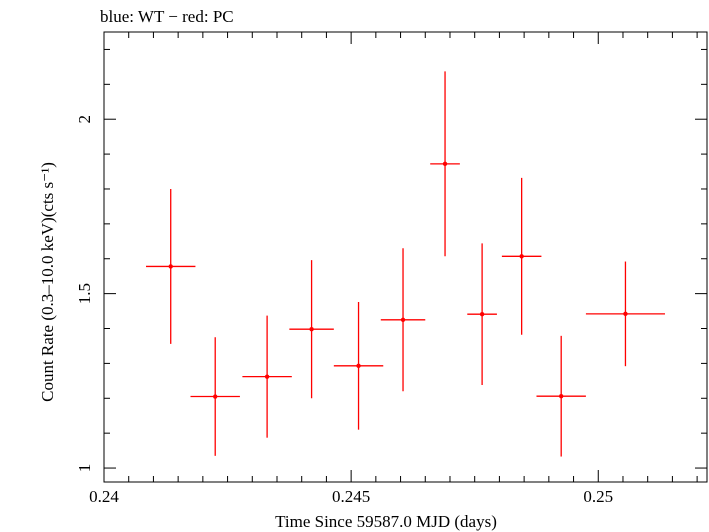  I want to click on y-axis-label: Count Rate (0.3–10.0 keV)(cts s⁻¹), so click(47, 282).